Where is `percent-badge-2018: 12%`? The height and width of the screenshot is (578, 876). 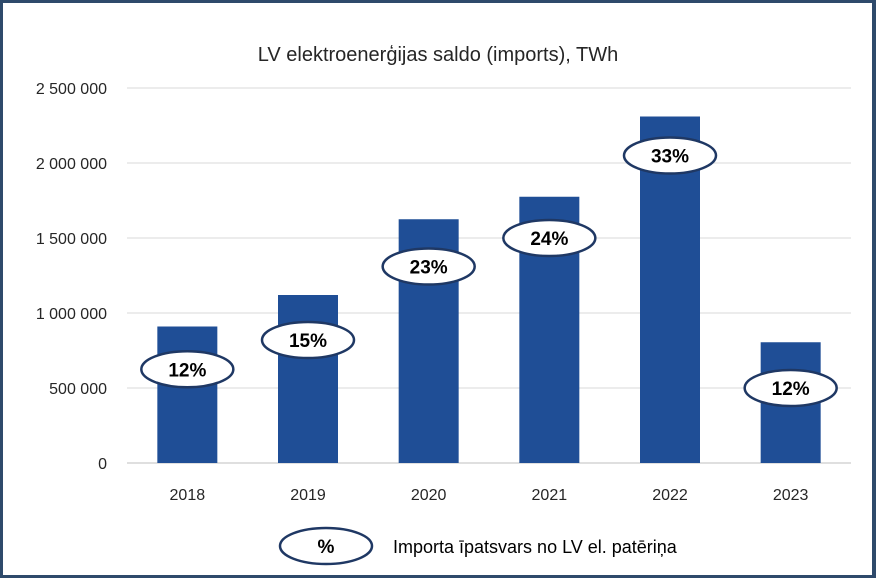 percent-badge-2018: 12% is located at coordinates (187, 369).